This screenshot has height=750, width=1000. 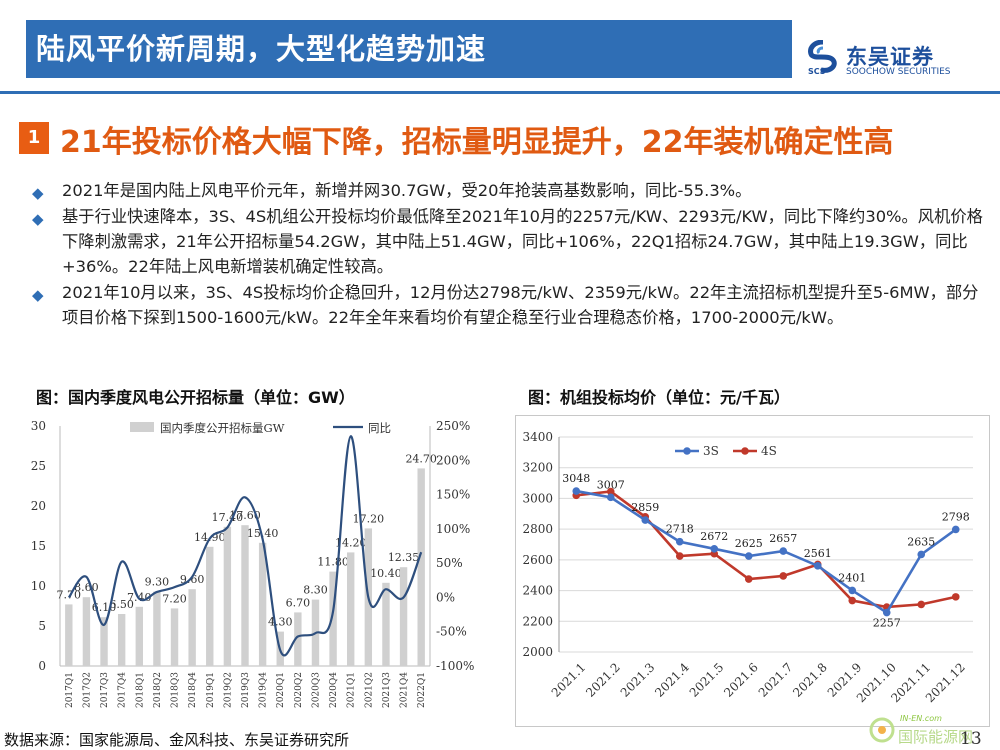 What do you see at coordinates (711, 451) in the screenshot?
I see `legend-label-3S: 3S` at bounding box center [711, 451].